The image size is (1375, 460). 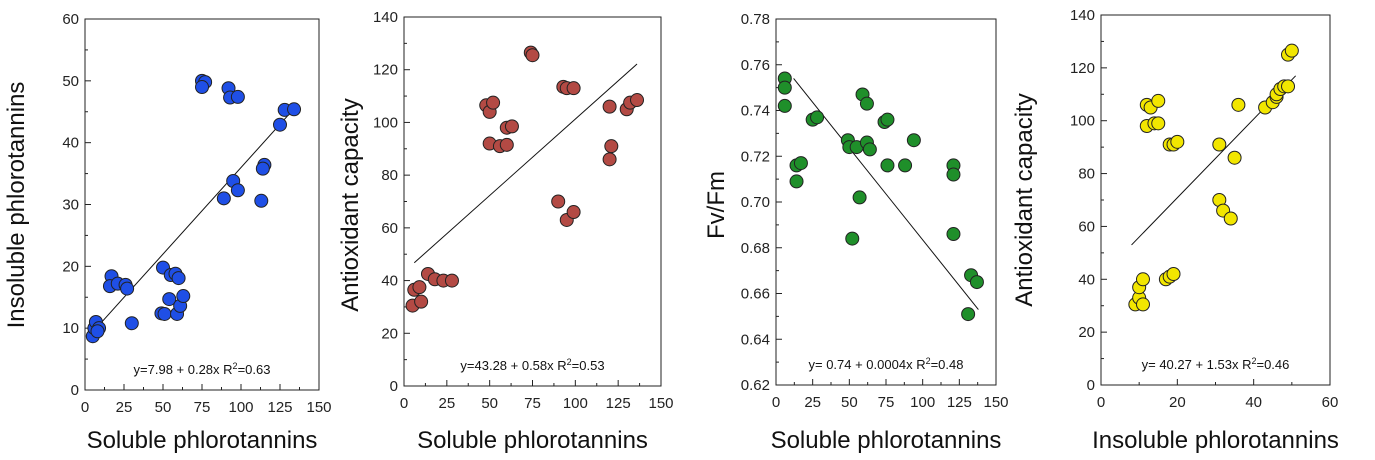 What do you see at coordinates (755, 248) in the screenshot?
I see `y-tick-label: 0.68` at bounding box center [755, 248].